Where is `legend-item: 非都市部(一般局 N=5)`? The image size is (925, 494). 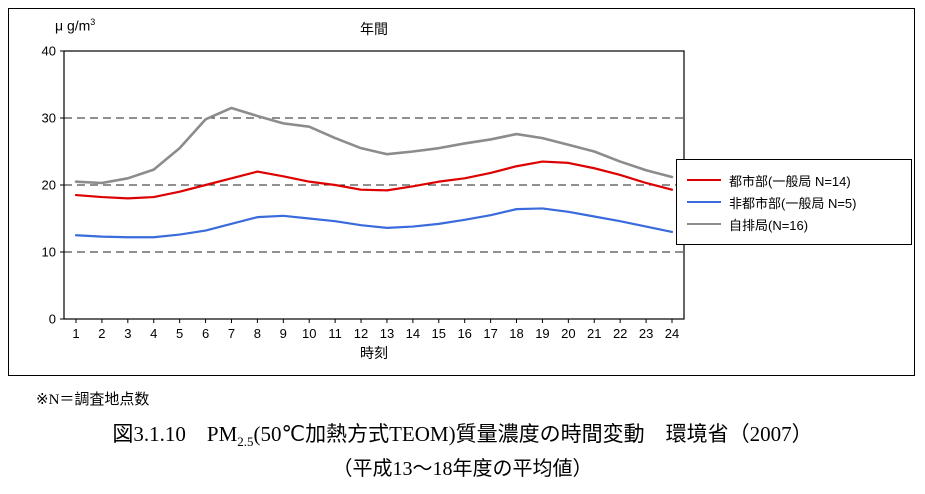
legend-item: 非都市部(一般局 N=5) is located at coordinates (794, 202).